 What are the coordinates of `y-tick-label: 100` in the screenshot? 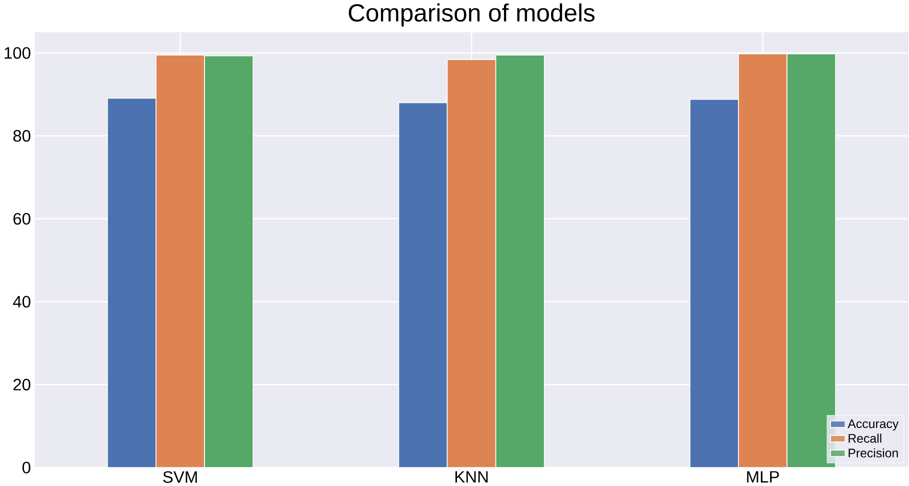 It's located at (17, 52).